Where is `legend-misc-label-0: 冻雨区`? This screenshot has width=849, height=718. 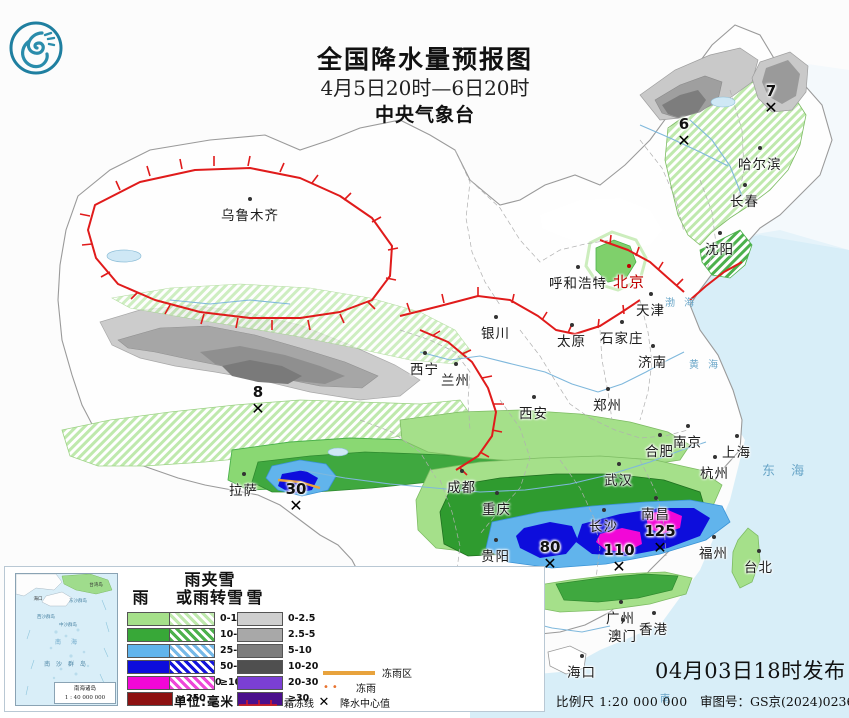
legend-misc-label-0: 冻雨区 is located at coordinates (397, 674).